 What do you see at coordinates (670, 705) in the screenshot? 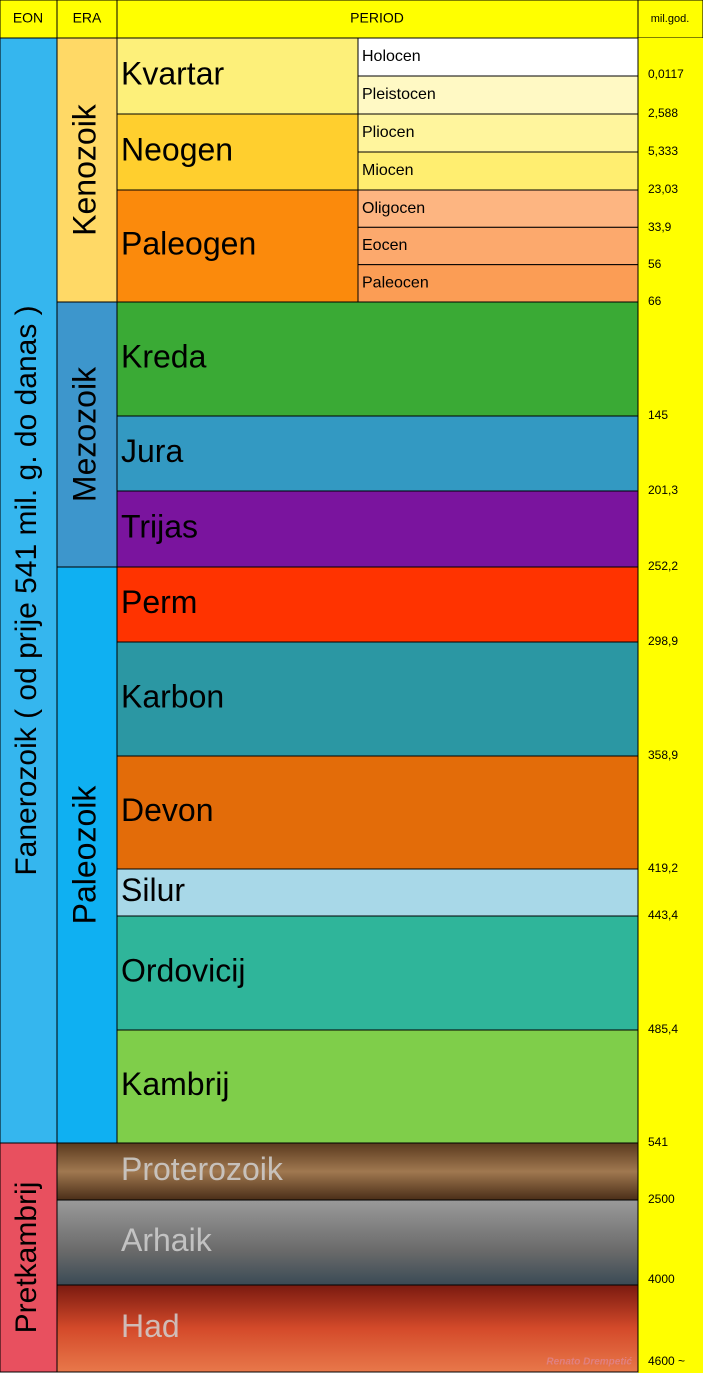
I see `time-column` at bounding box center [670, 705].